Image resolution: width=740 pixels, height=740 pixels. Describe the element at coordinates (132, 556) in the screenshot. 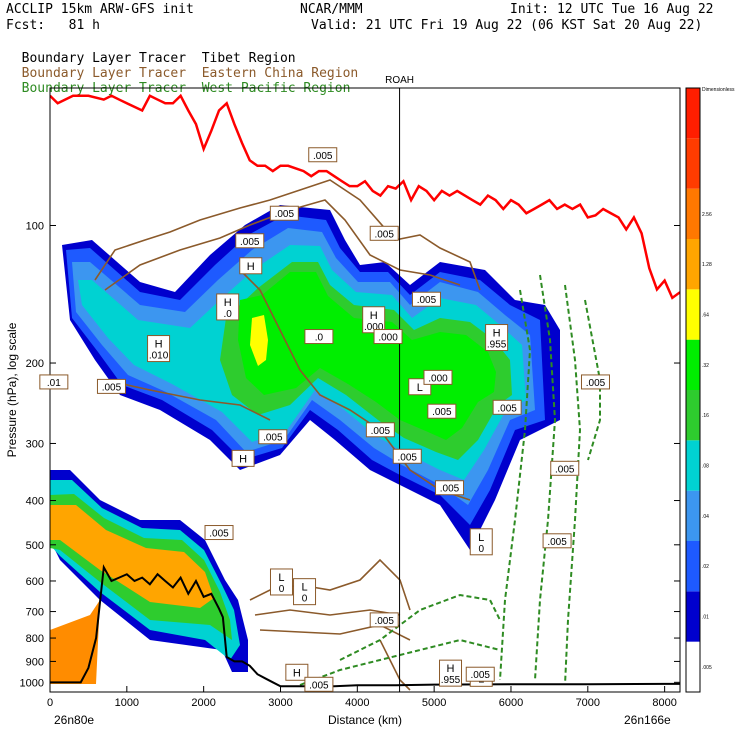

I see `lower-plume-orange` at that location.